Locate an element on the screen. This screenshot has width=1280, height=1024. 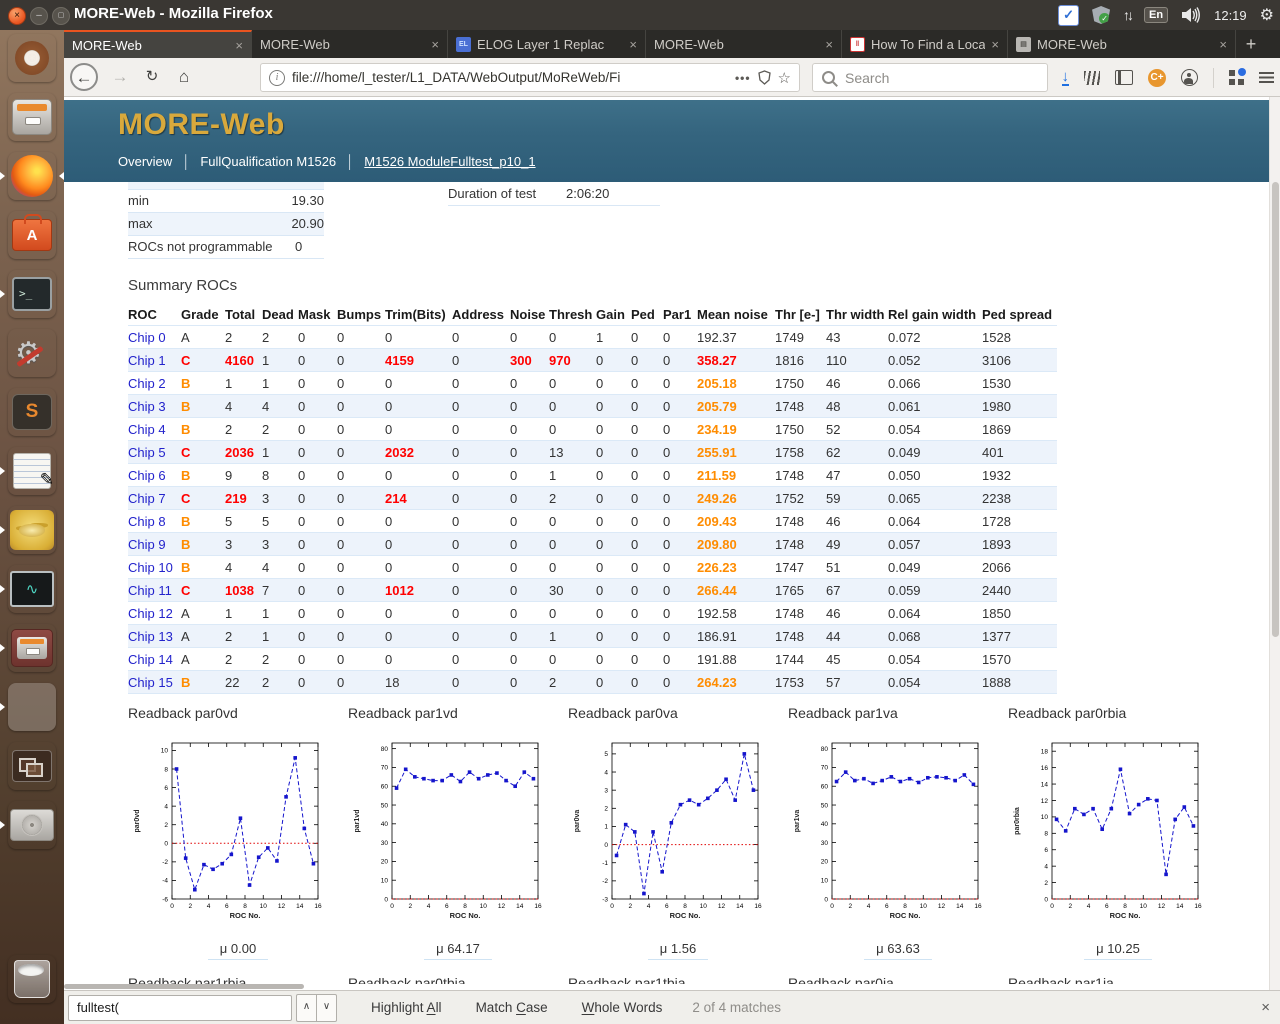
search-box is located at coordinates (930, 77).